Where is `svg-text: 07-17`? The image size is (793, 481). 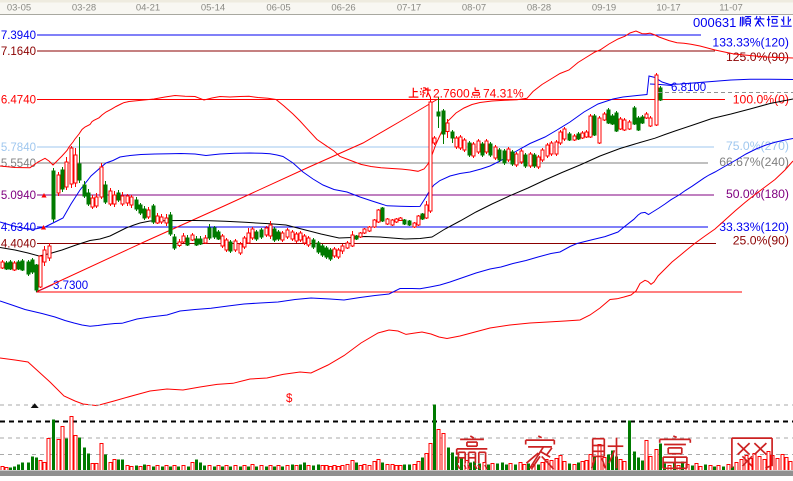 svg-text: 07-17 is located at coordinates (409, 8).